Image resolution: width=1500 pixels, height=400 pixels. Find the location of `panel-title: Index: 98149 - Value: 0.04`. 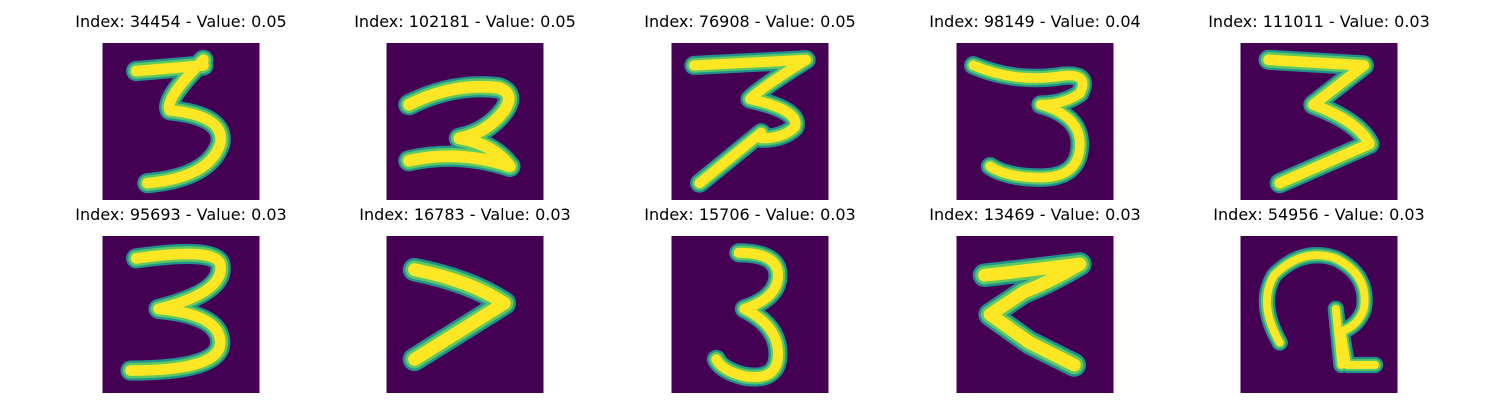

panel-title: Index: 98149 - Value: 0.04 is located at coordinates (1035, 21).